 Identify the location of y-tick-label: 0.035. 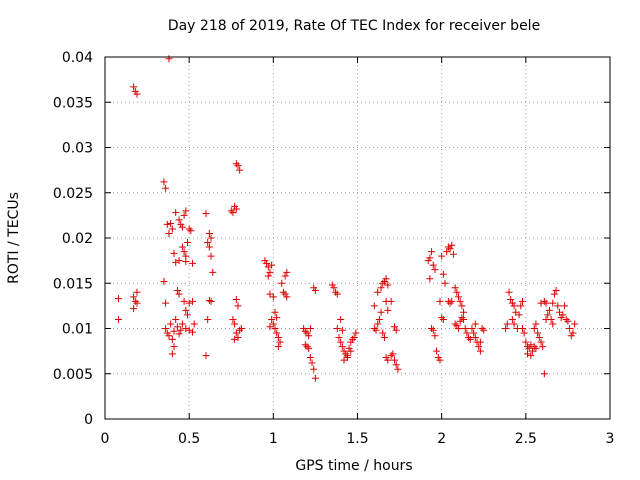
(73, 103).